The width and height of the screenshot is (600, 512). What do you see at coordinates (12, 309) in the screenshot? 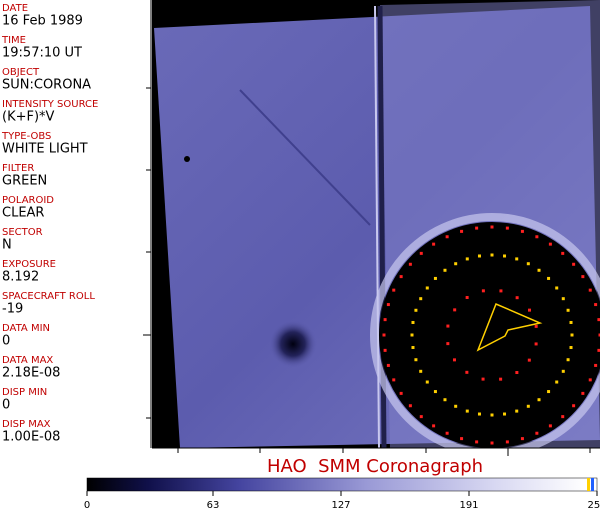
I see `field-value: -19` at bounding box center [12, 309].